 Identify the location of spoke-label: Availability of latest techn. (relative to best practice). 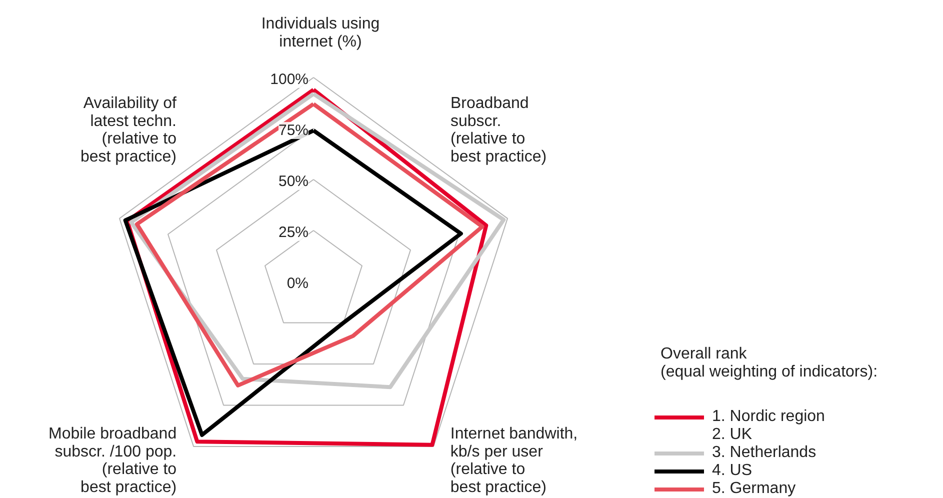
(129, 130).